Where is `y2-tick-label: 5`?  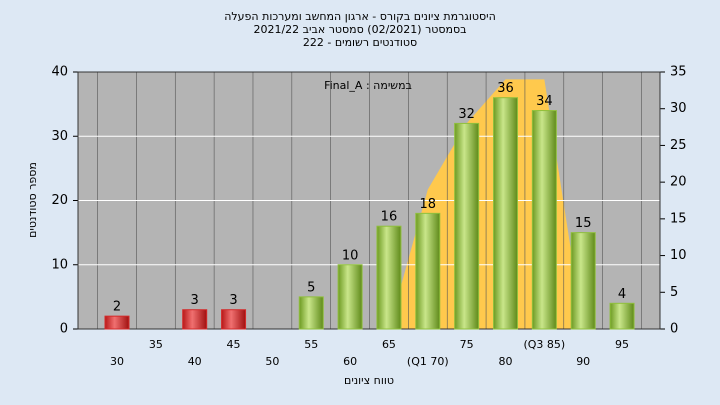
y2-tick-label: 5 is located at coordinates (674, 292).